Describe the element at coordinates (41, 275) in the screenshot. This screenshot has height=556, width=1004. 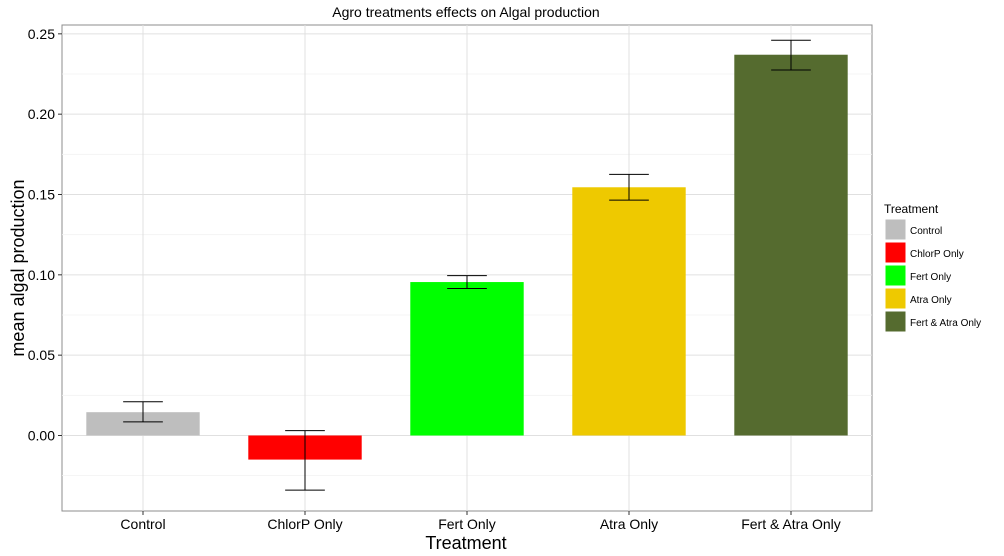
I see `y-tick-label: 0.10` at that location.